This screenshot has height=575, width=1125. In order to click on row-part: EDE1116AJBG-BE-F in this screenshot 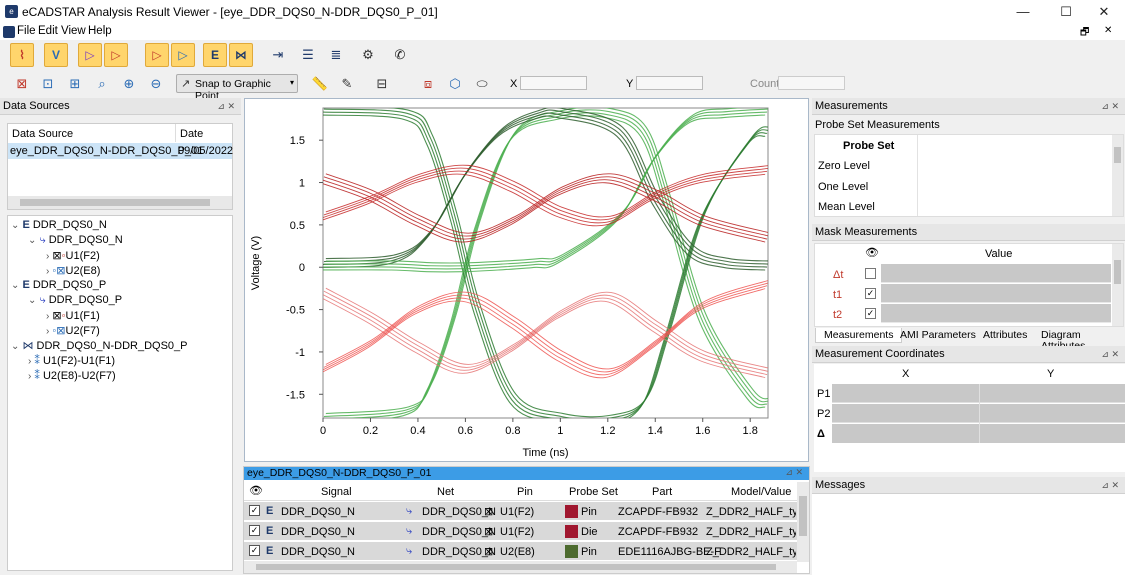, I will do `click(669, 552)`.